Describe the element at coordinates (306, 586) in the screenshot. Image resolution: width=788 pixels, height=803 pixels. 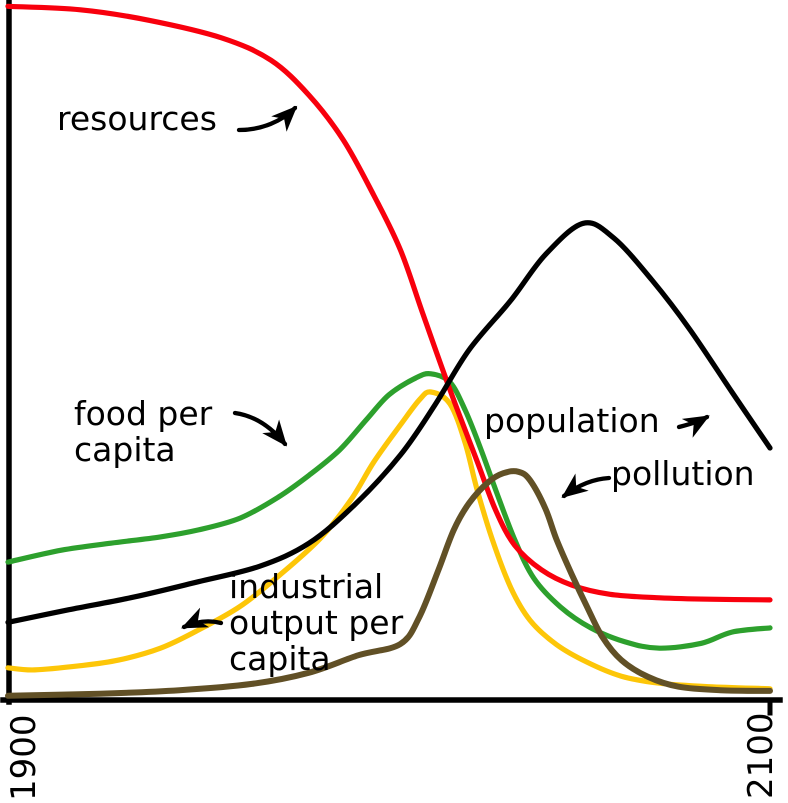
I see `label-industrial-line1: industrial` at that location.